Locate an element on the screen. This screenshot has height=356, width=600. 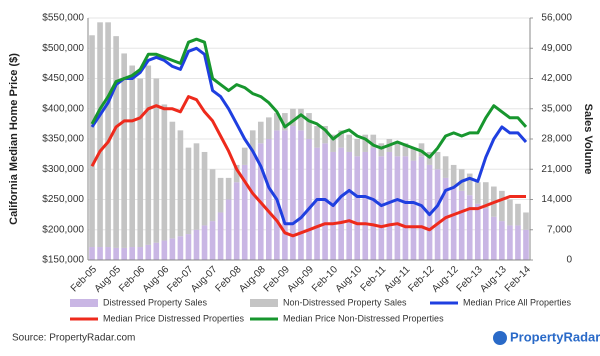
y-tick-label: $350,000 is located at coordinates (63, 139).